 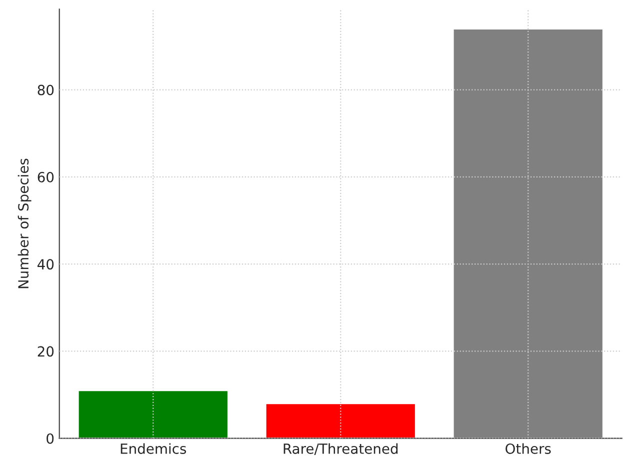 I want to click on y-axis-title: Number of Species, so click(x=25, y=223).